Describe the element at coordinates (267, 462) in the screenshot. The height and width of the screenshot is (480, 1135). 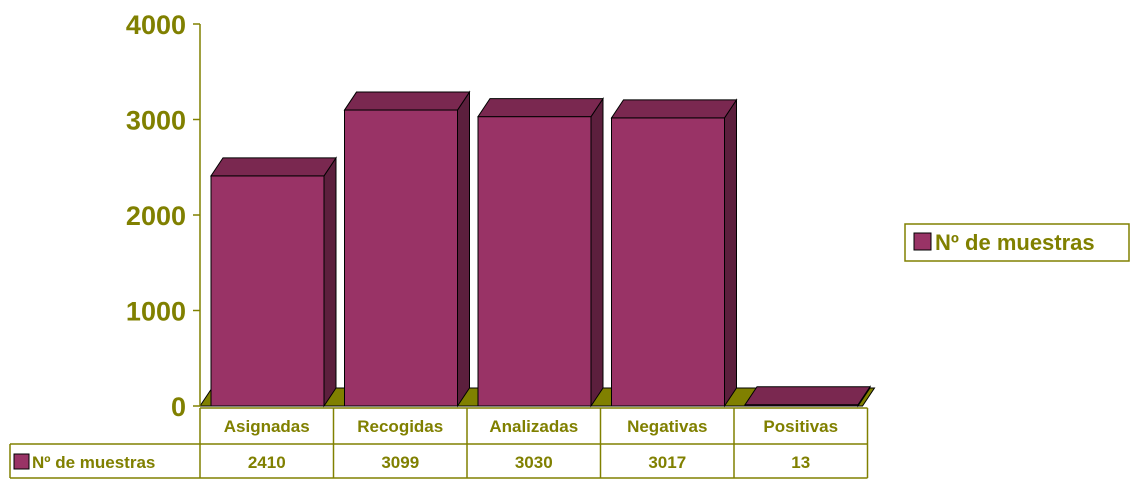
I see `value-label: 2410` at that location.